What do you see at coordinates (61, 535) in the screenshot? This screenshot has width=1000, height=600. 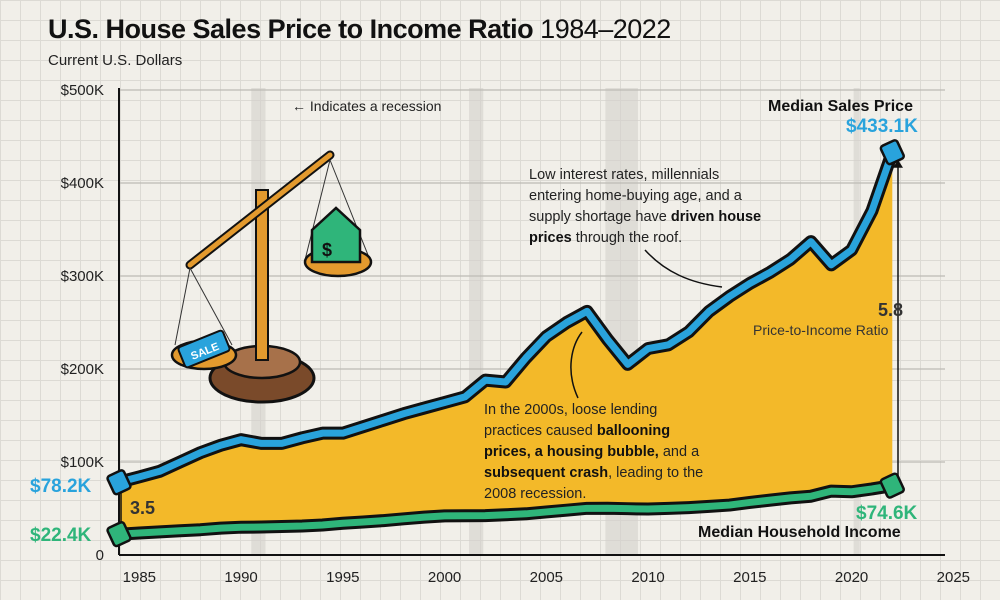 I see `income-start-label: $22.4K` at bounding box center [61, 535].